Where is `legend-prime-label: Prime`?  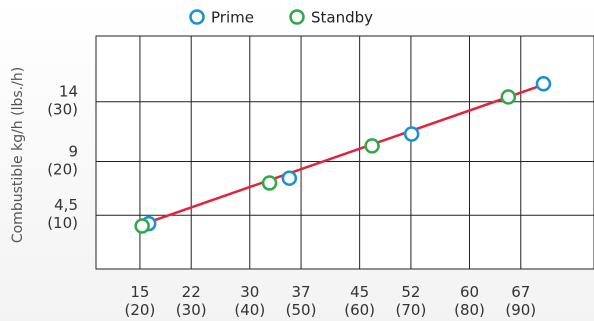
legend-prime-label: Prime is located at coordinates (232, 18).